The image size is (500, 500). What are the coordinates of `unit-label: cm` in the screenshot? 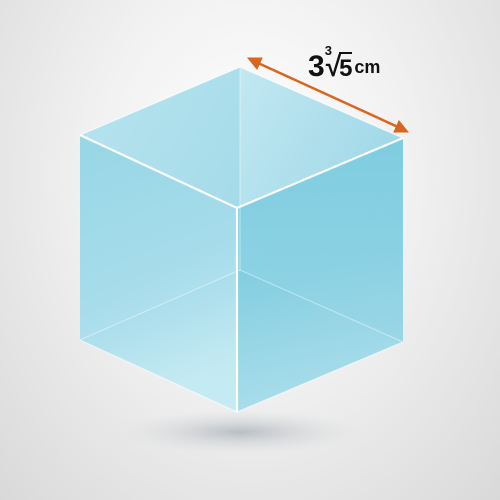 It's located at (367, 67).